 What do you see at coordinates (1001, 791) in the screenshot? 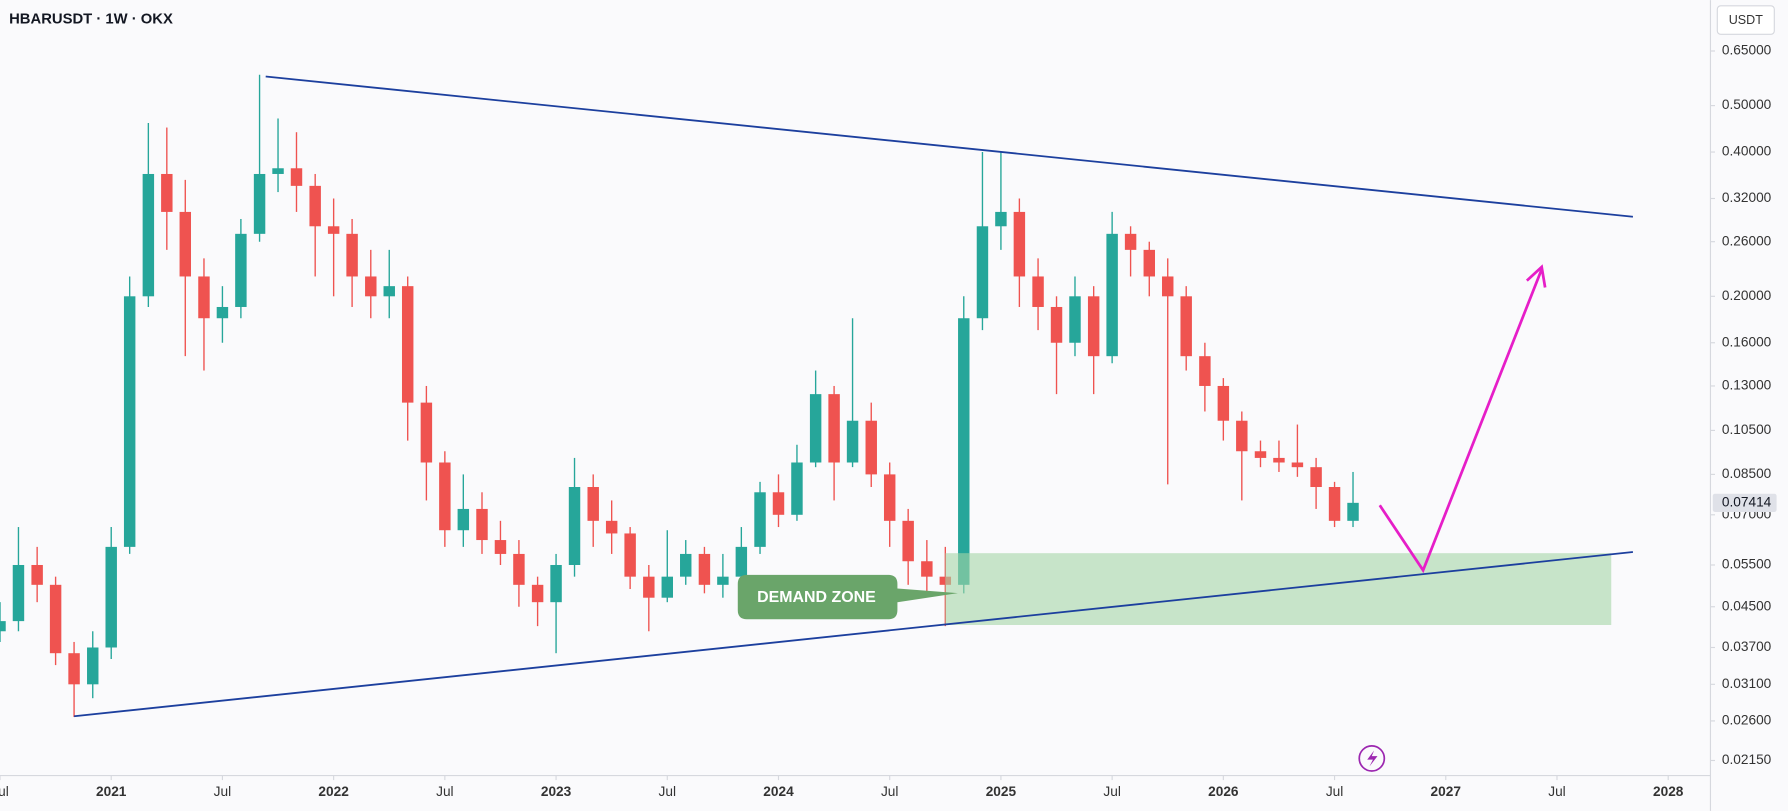
I see `x-tick-label: 2025` at bounding box center [1001, 791].